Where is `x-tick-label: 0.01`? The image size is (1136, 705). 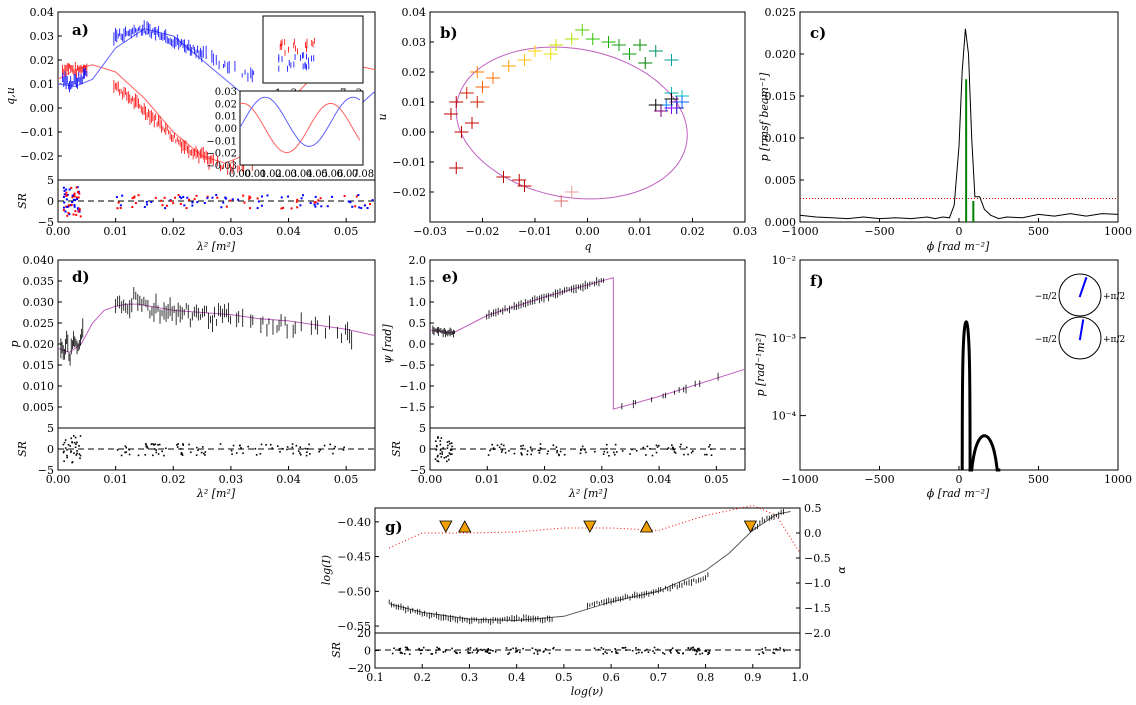
x-tick-label: 0.01 is located at coordinates (487, 479).